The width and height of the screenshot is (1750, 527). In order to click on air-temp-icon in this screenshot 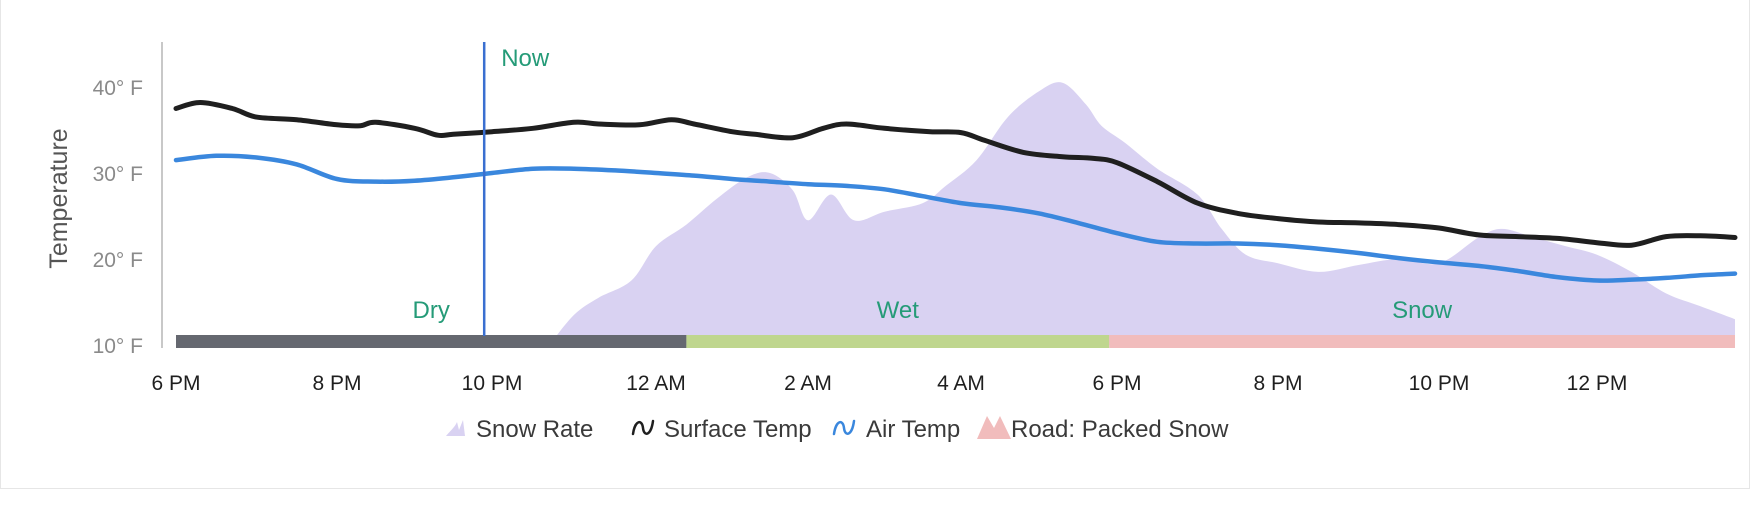, I will do `click(844, 427)`.